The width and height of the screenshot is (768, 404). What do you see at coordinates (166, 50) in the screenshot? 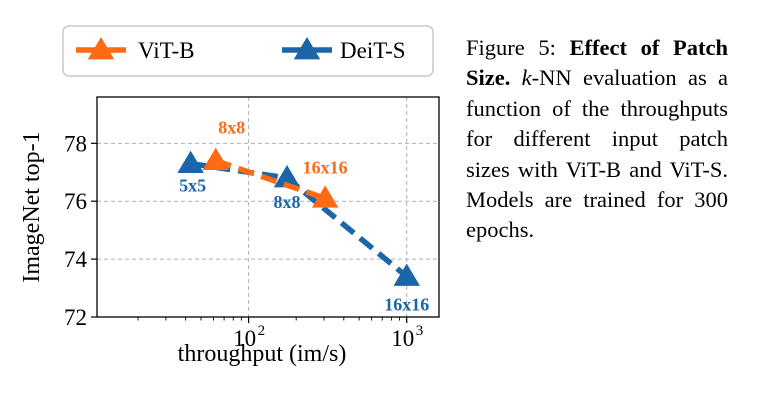
I see `legend-label: ViT-B` at bounding box center [166, 50].